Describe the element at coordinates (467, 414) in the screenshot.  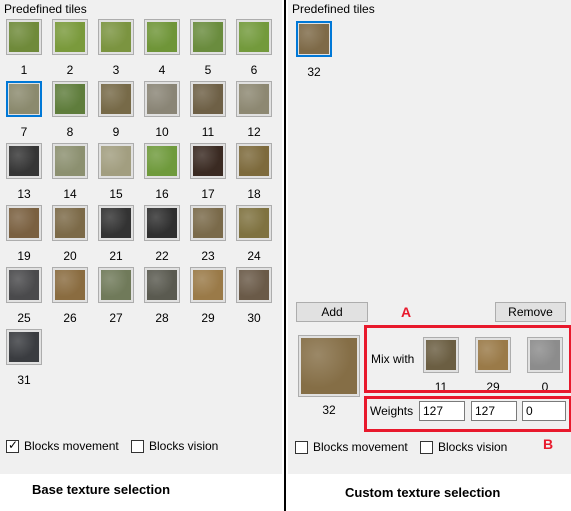
I see `annotation-box-b` at that location.